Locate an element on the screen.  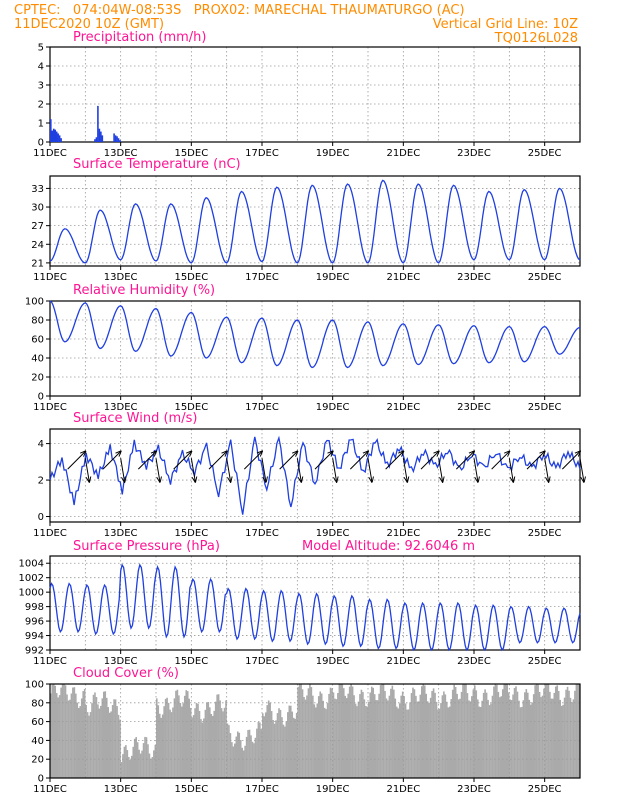
xtick-label-precip: 11DEC is located at coordinates (50, 153).